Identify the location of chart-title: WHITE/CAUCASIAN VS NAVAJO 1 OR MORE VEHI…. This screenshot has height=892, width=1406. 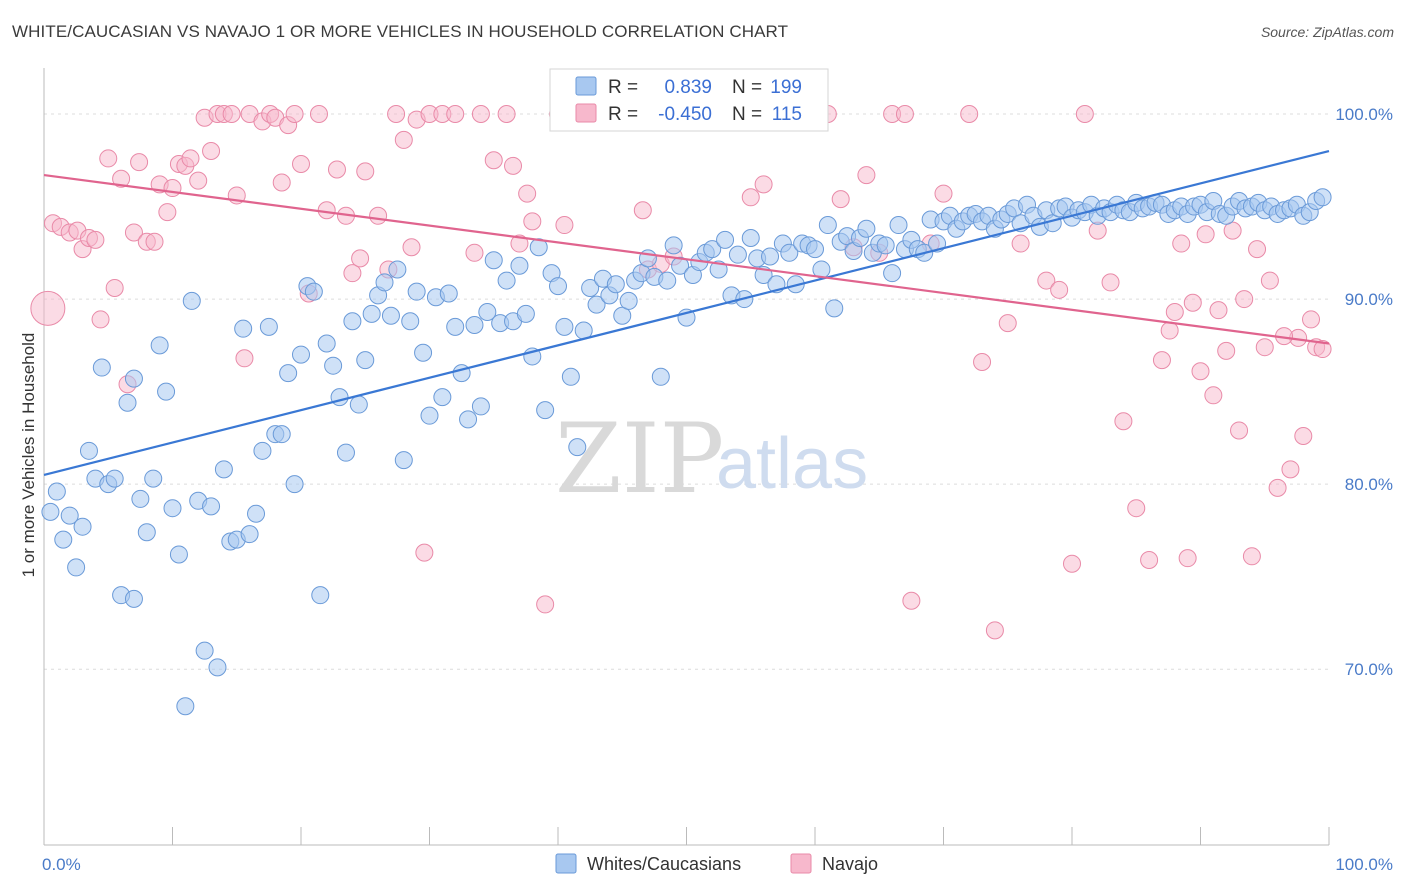
(400, 31).